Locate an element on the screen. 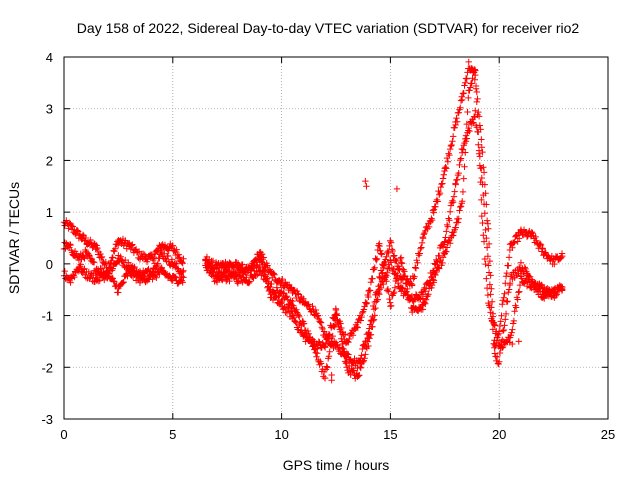 The width and height of the screenshot is (640, 480). data-point-outlier is located at coordinates (366, 186).